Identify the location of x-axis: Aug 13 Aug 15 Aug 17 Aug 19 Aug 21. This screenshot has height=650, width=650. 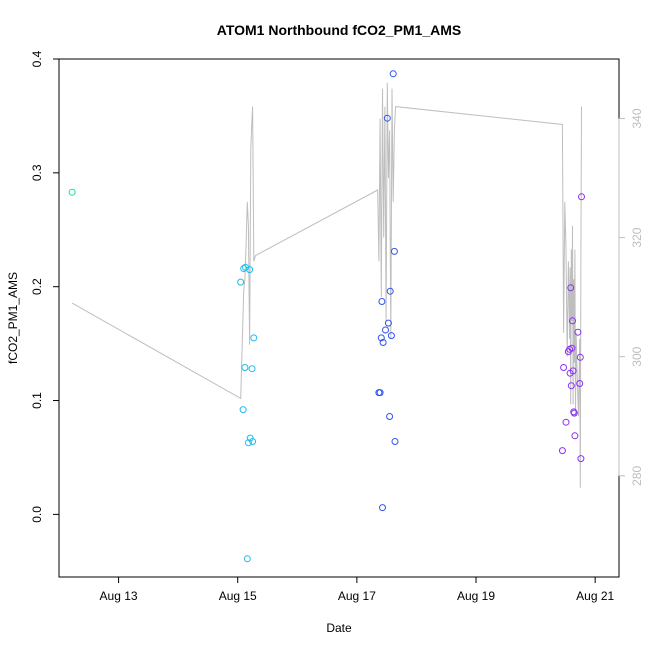
(357, 590).